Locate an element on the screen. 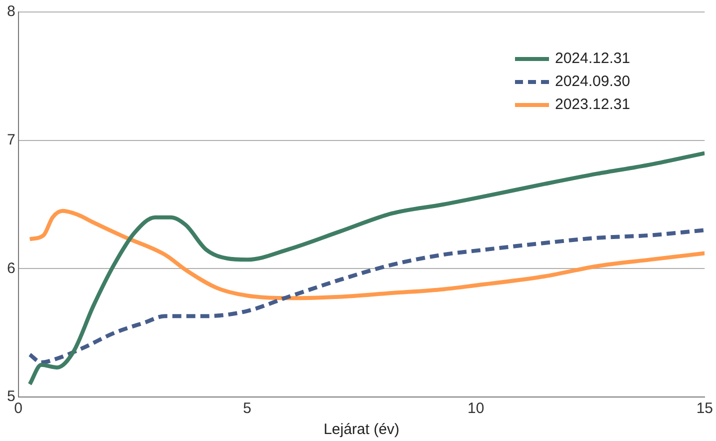 The image size is (716, 441). x-tick-label: 5 is located at coordinates (247, 409).